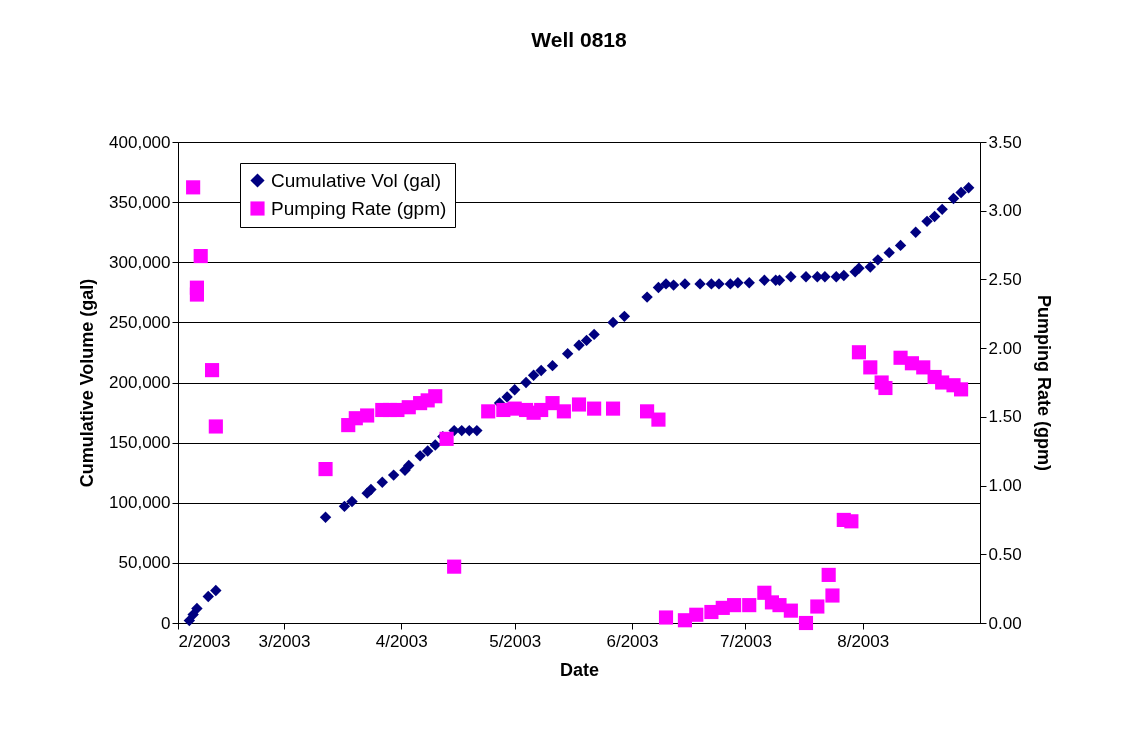 The image size is (1130, 741). Describe the element at coordinates (579, 39) in the screenshot. I see `chart-title: Well 0818` at that location.